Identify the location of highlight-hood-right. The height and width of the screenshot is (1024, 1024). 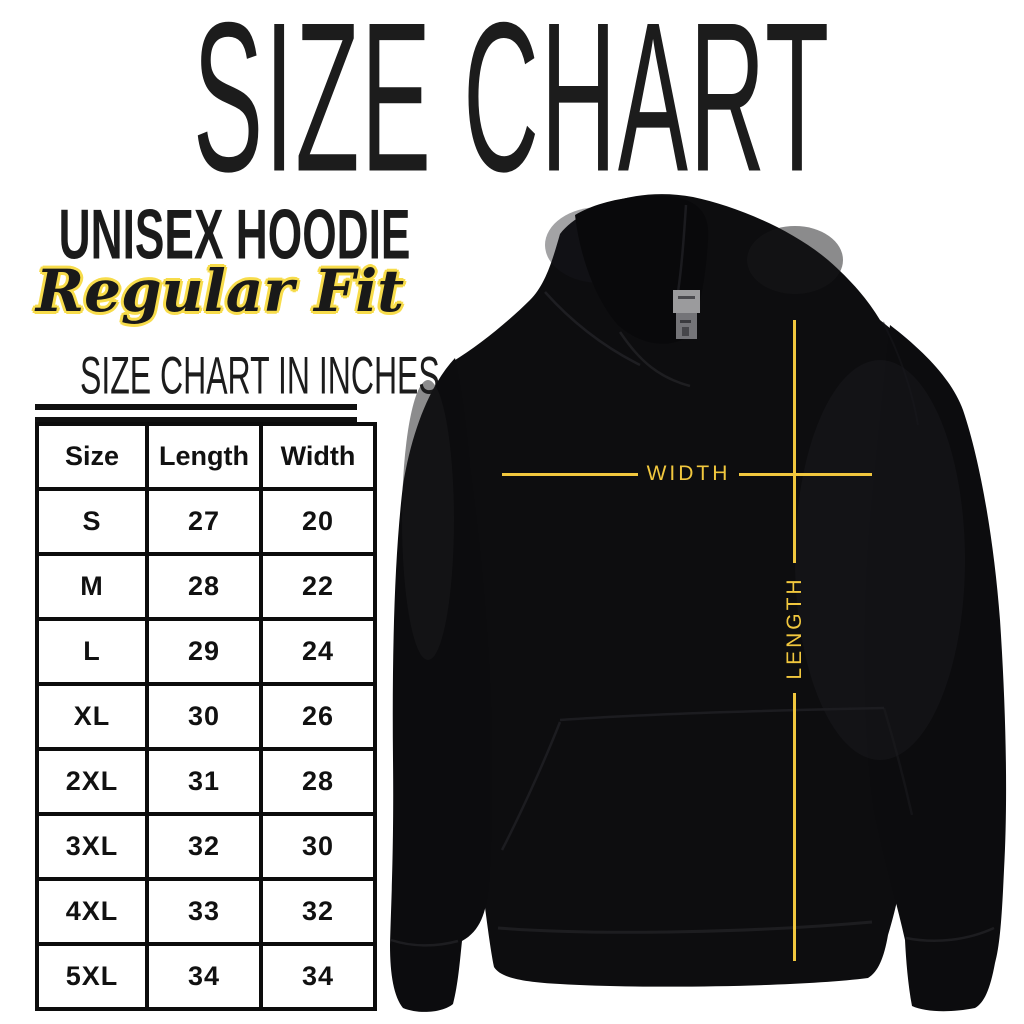
(795, 260).